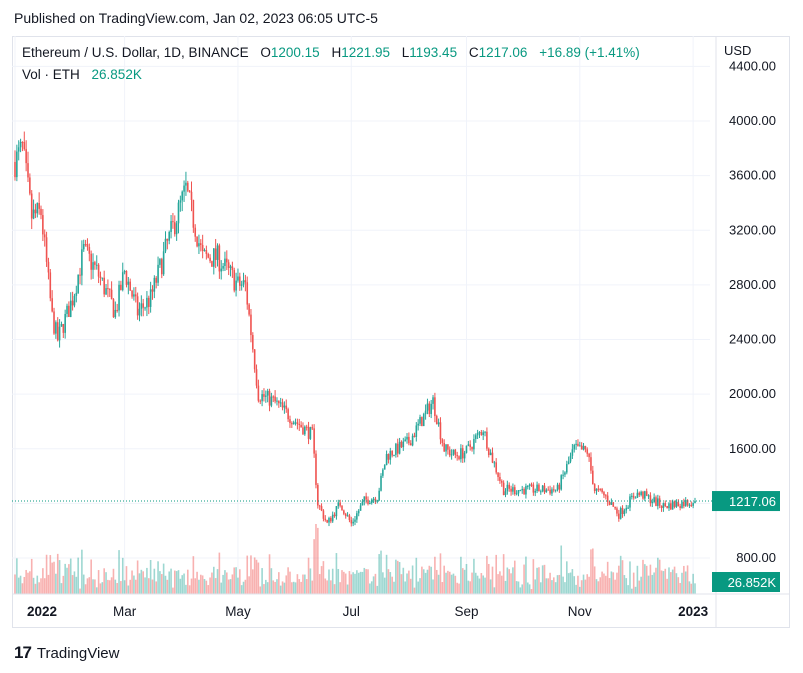 This screenshot has width=803, height=673. Describe the element at coordinates (66, 653) in the screenshot. I see `tradingview-footer: 17 TradingView` at that location.